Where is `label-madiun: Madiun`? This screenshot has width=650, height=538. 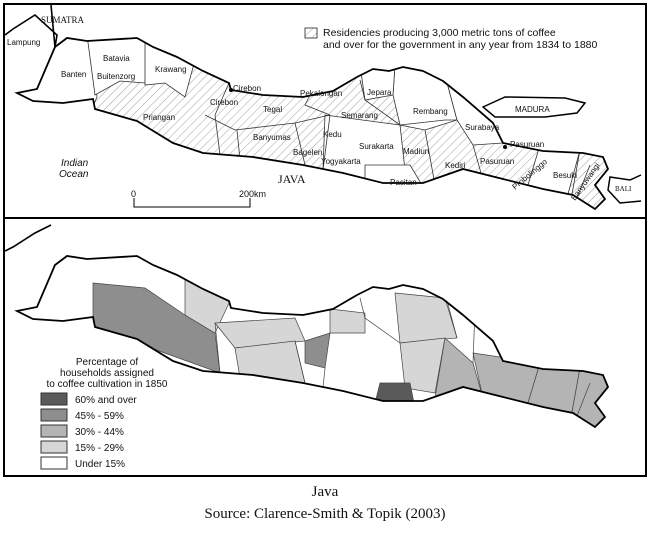
label-madiun: Madiun is located at coordinates (416, 151).